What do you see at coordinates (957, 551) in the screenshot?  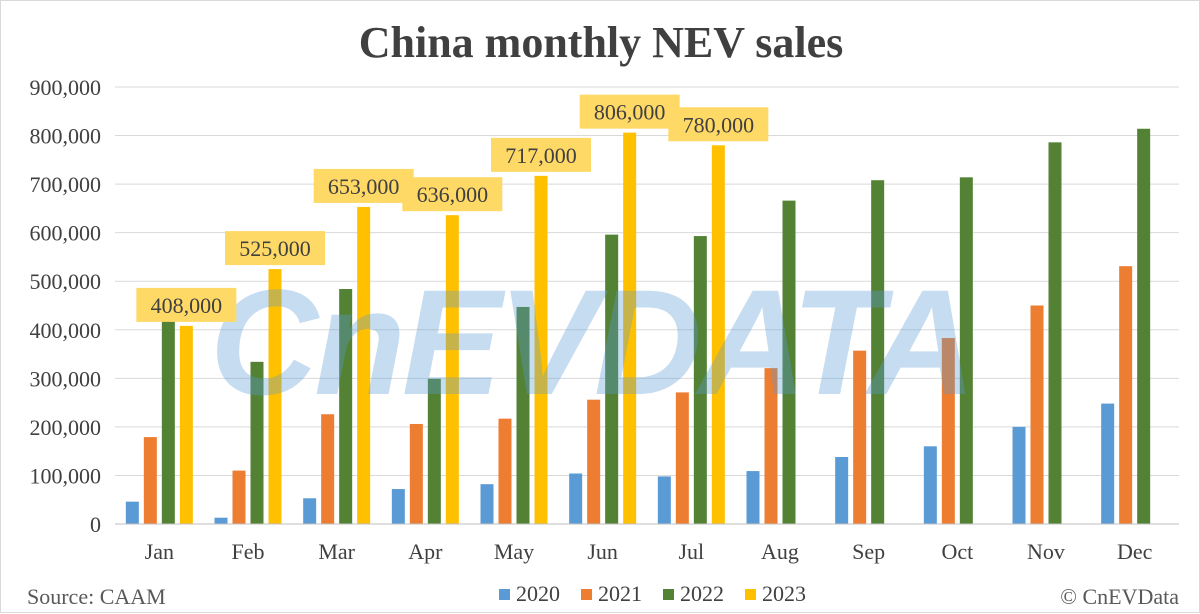 I see `x-tick-label: Oct` at bounding box center [957, 551].